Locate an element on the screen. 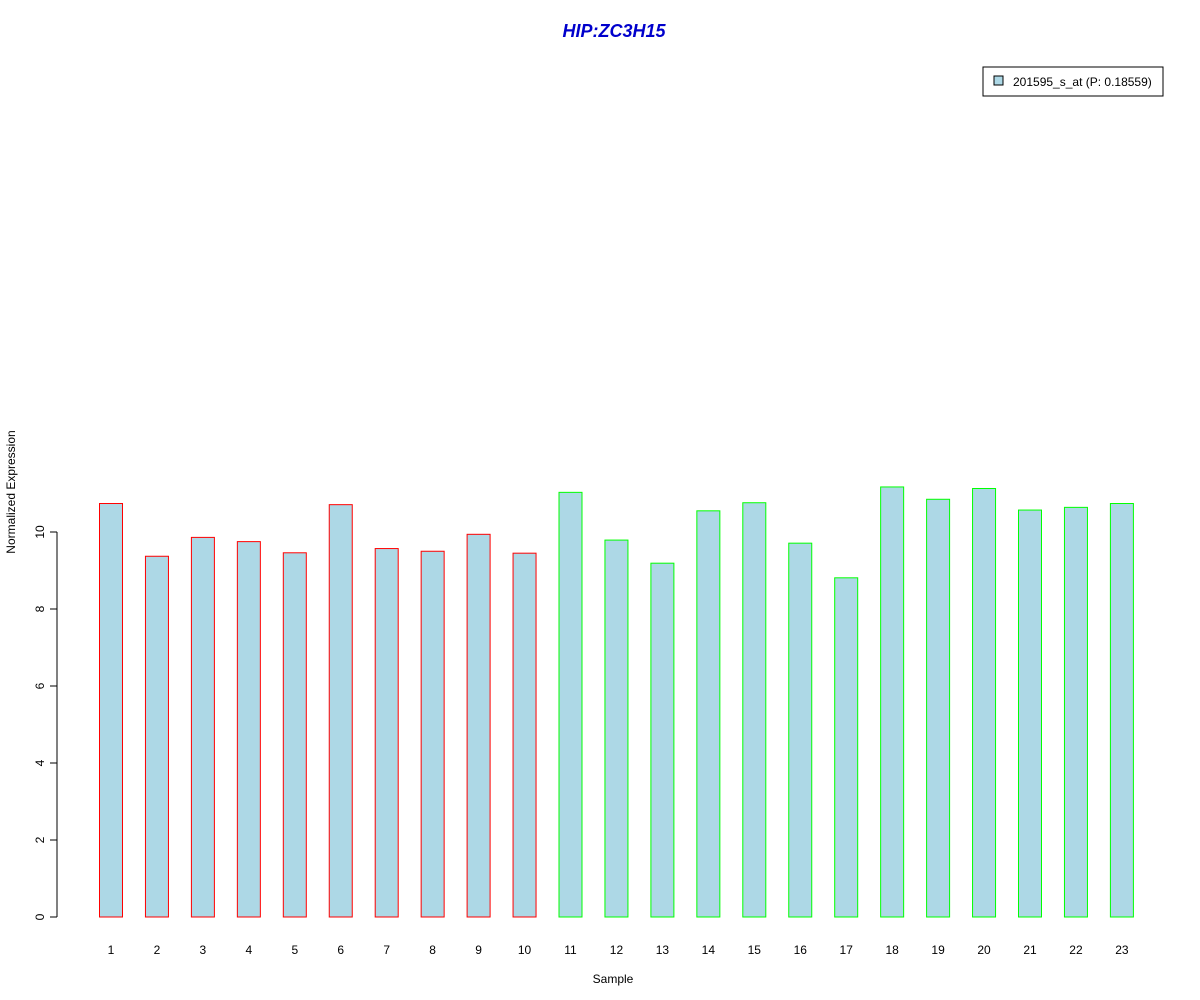 The height and width of the screenshot is (1000, 1200). x-tick-label: 1 is located at coordinates (111, 950).